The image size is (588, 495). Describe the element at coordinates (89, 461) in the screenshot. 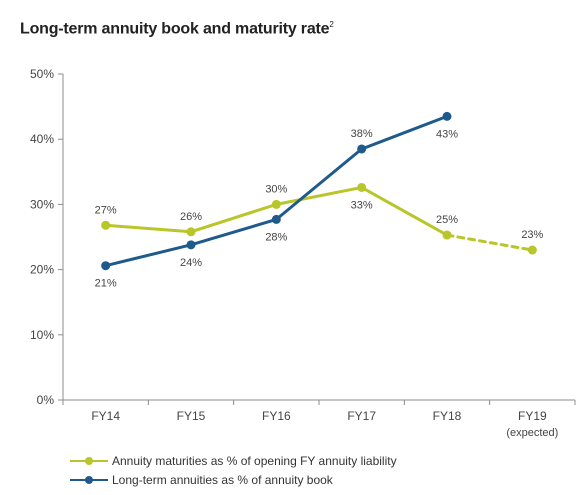

I see `legend-swatch-maturities` at that location.